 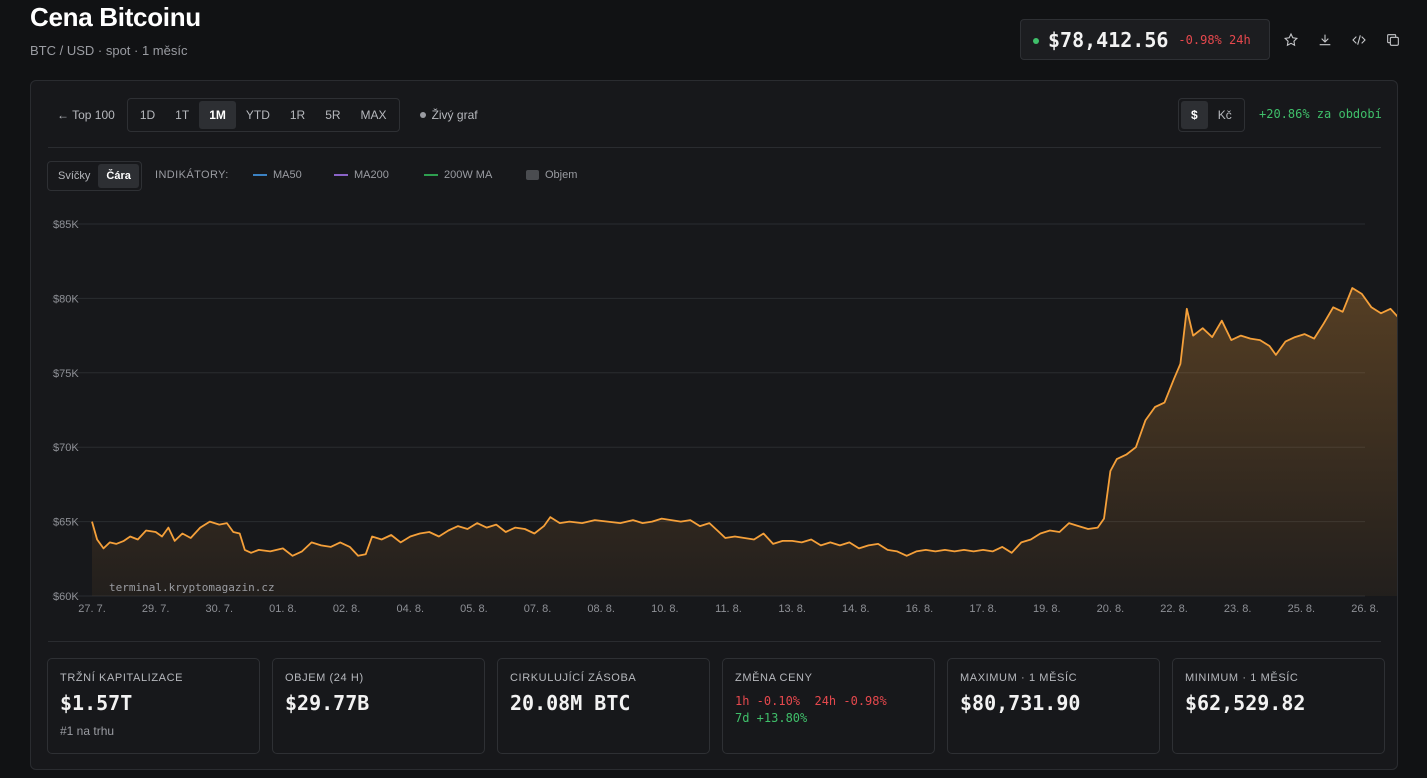 I want to click on header-actions, so click(x=1342, y=40).